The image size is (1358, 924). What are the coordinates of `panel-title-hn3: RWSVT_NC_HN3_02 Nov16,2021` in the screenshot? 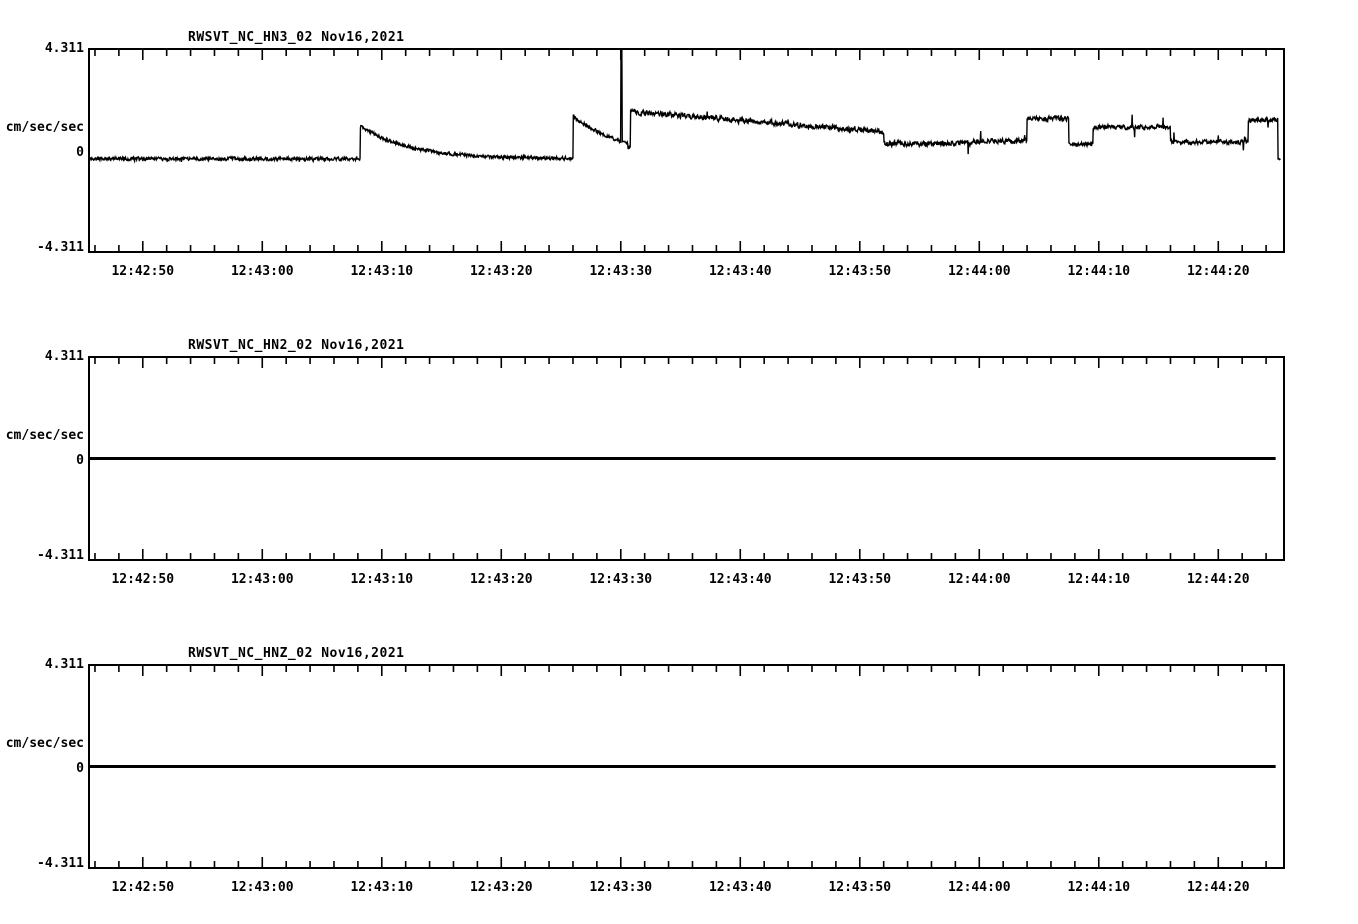 It's located at (296, 37).